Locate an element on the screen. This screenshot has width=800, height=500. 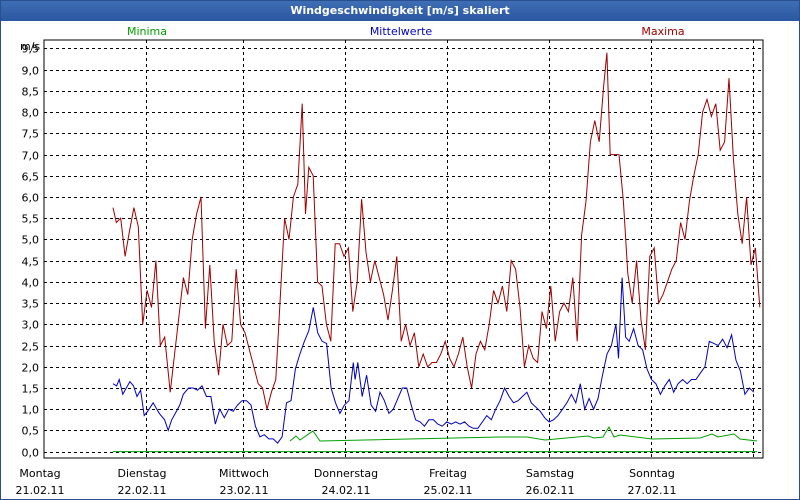
y-tick-label: 6,0 is located at coordinates (31, 198).